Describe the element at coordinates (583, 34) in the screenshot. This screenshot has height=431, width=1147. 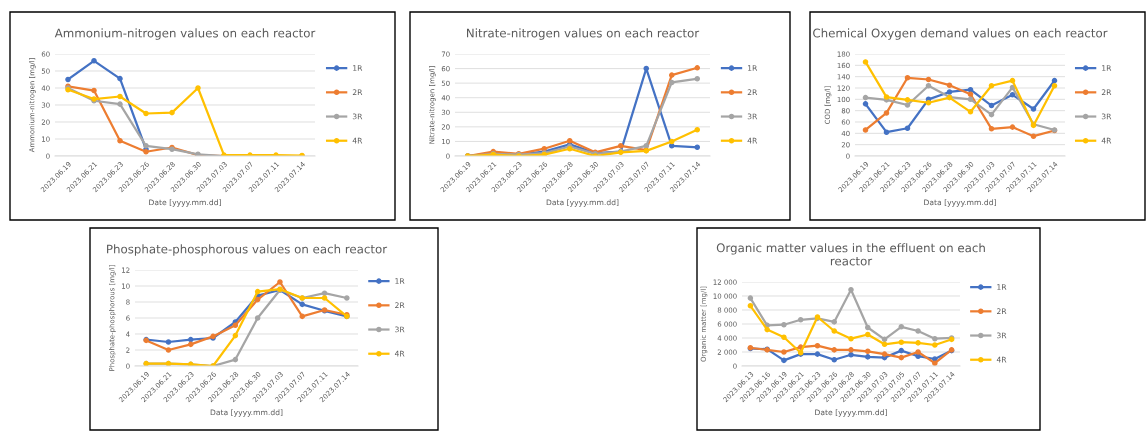
I see `chart-title: Nitrate-nitrogen values on each reactor` at that location.